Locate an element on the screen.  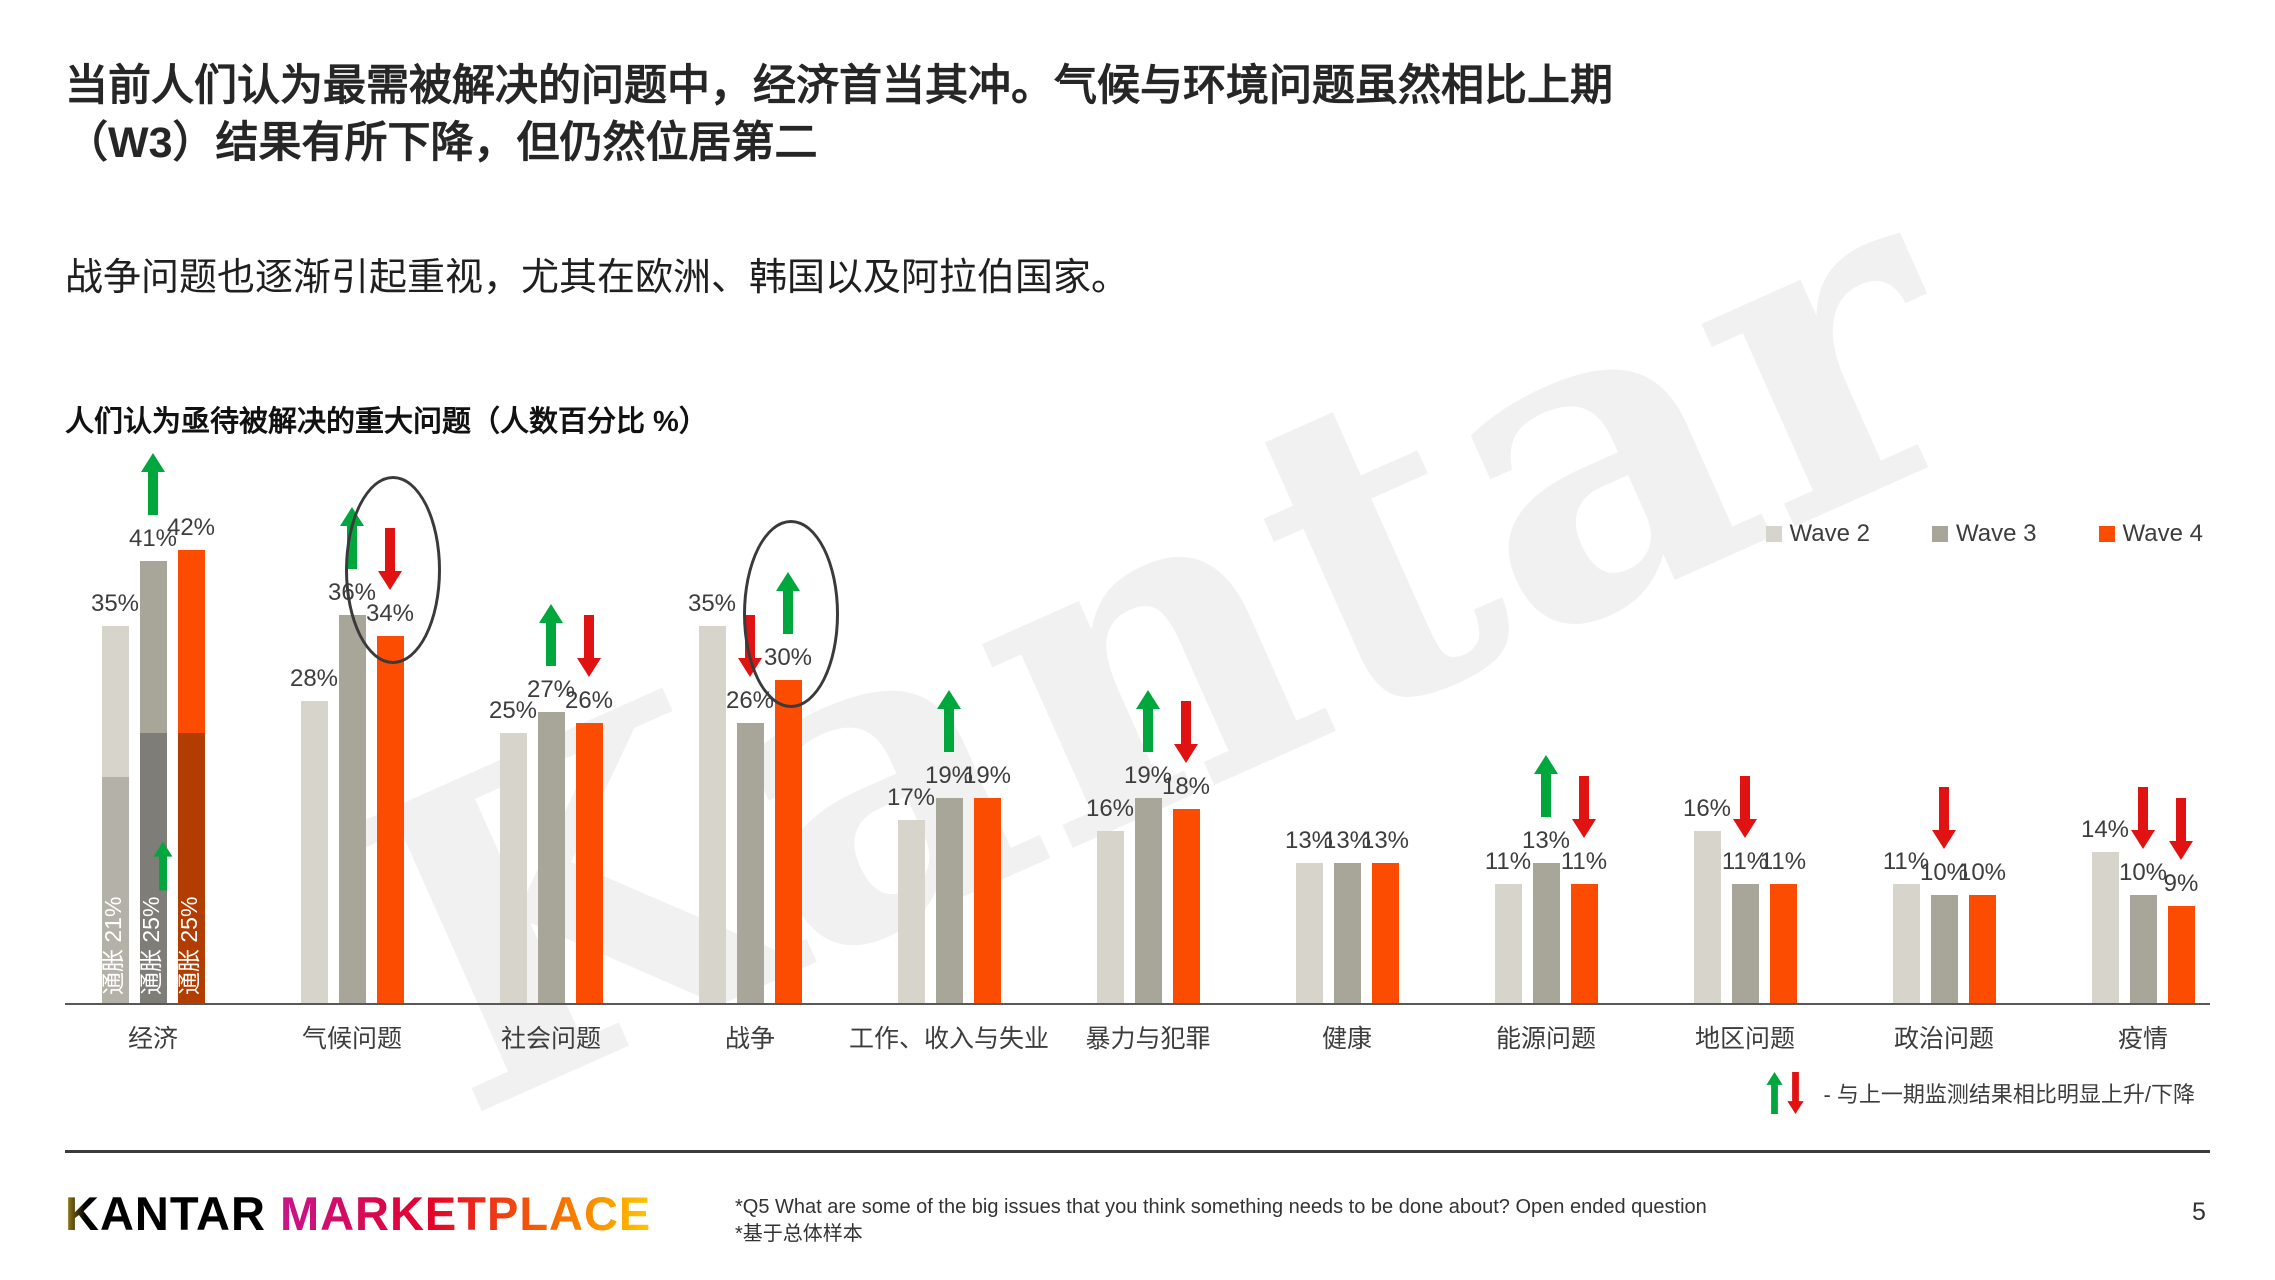
category-label: 政治问题 is located at coordinates (1944, 1039).